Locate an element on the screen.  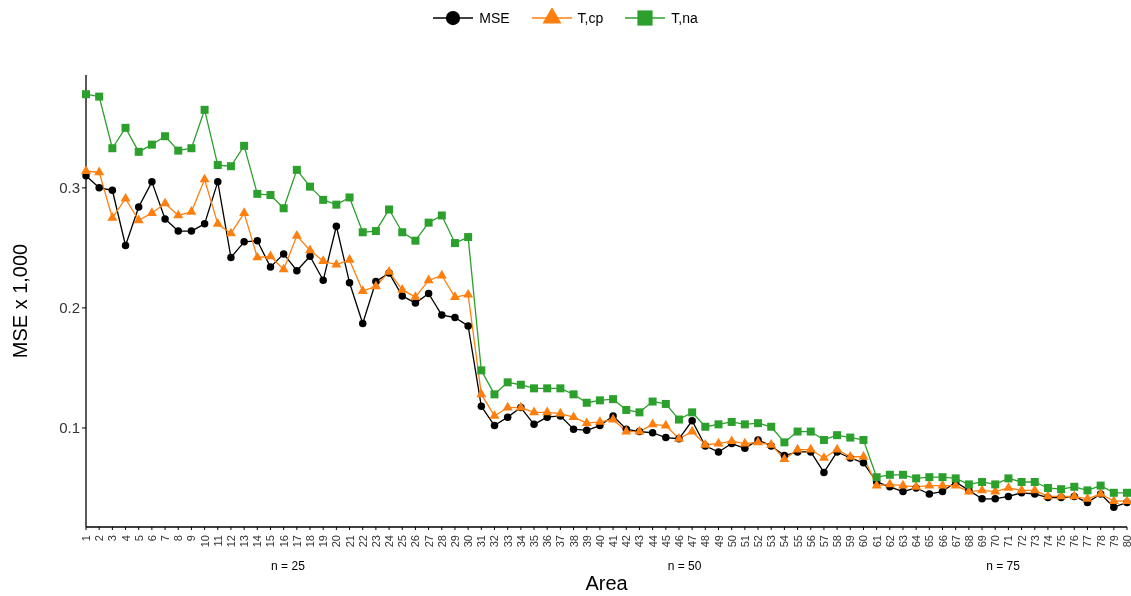
x-tick-label: 13 is located at coordinates (244, 541).